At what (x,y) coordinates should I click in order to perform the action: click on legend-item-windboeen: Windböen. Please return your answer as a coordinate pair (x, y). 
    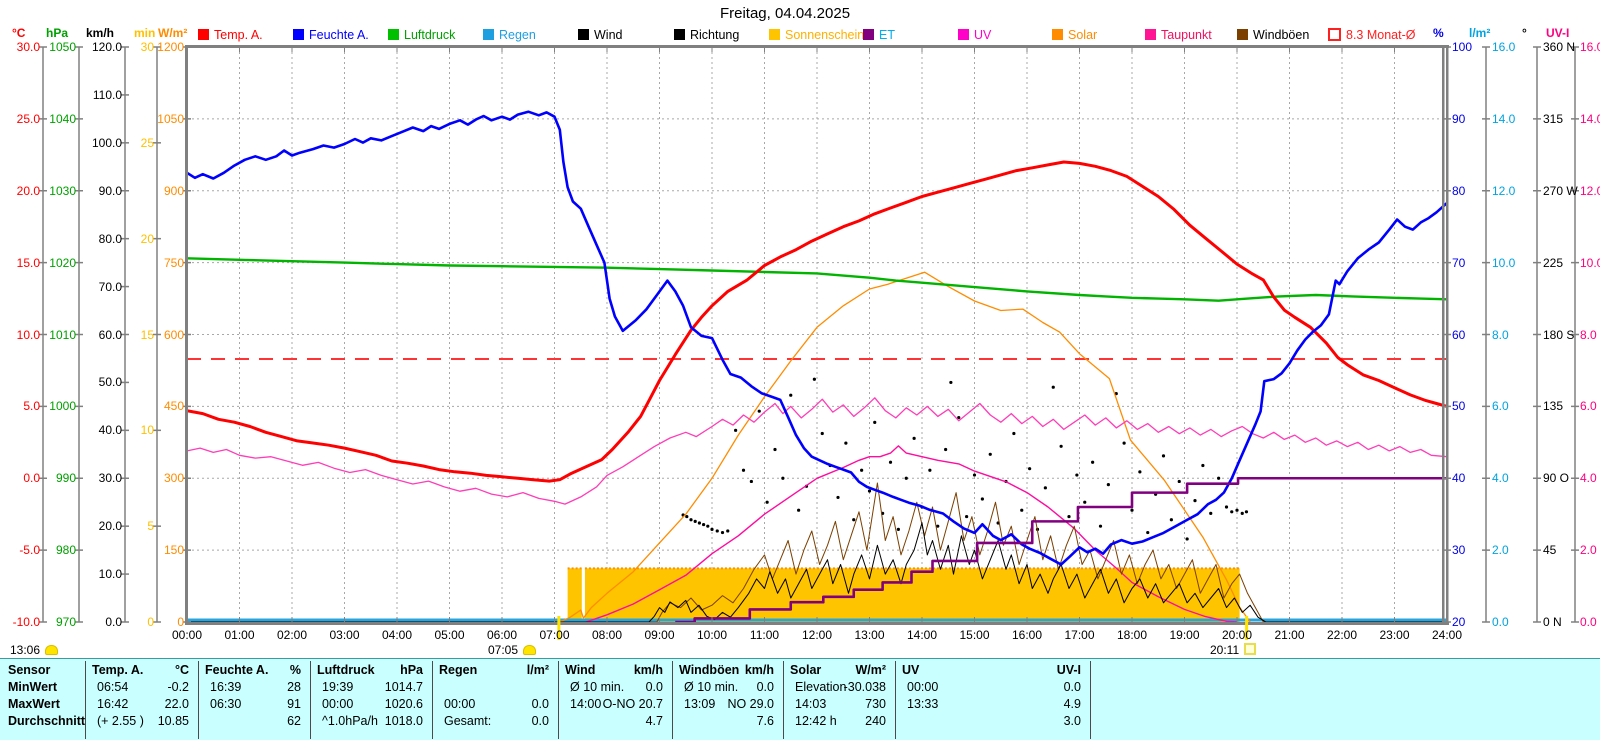
    Looking at the image, I should click on (1273, 34).